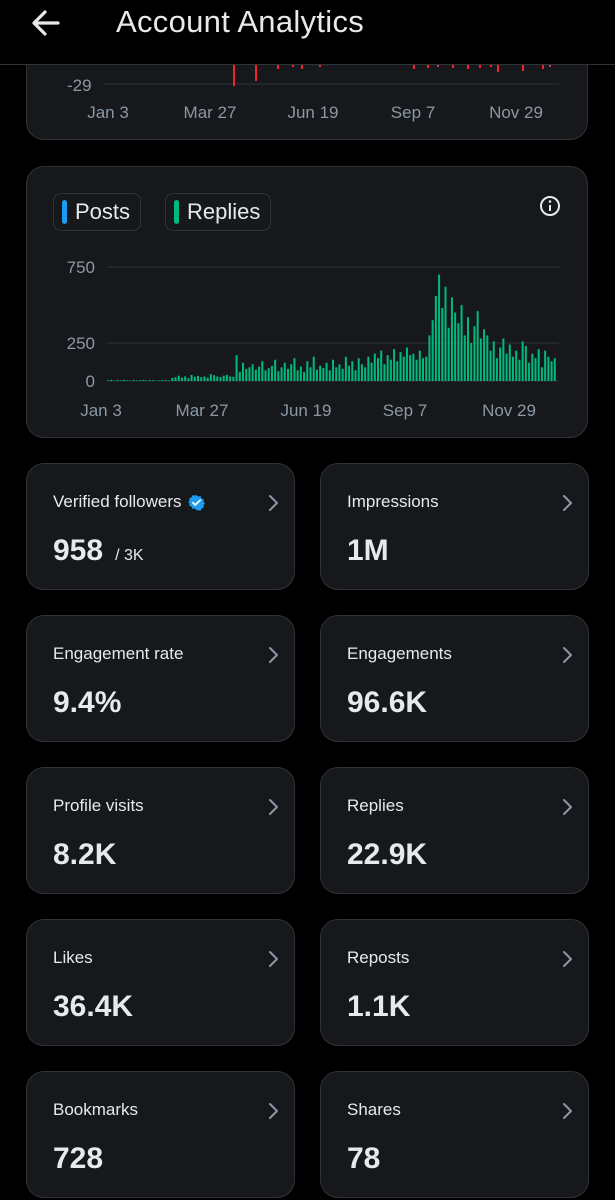  What do you see at coordinates (399, 653) in the screenshot?
I see `stat-label-text: Engagements` at bounding box center [399, 653].